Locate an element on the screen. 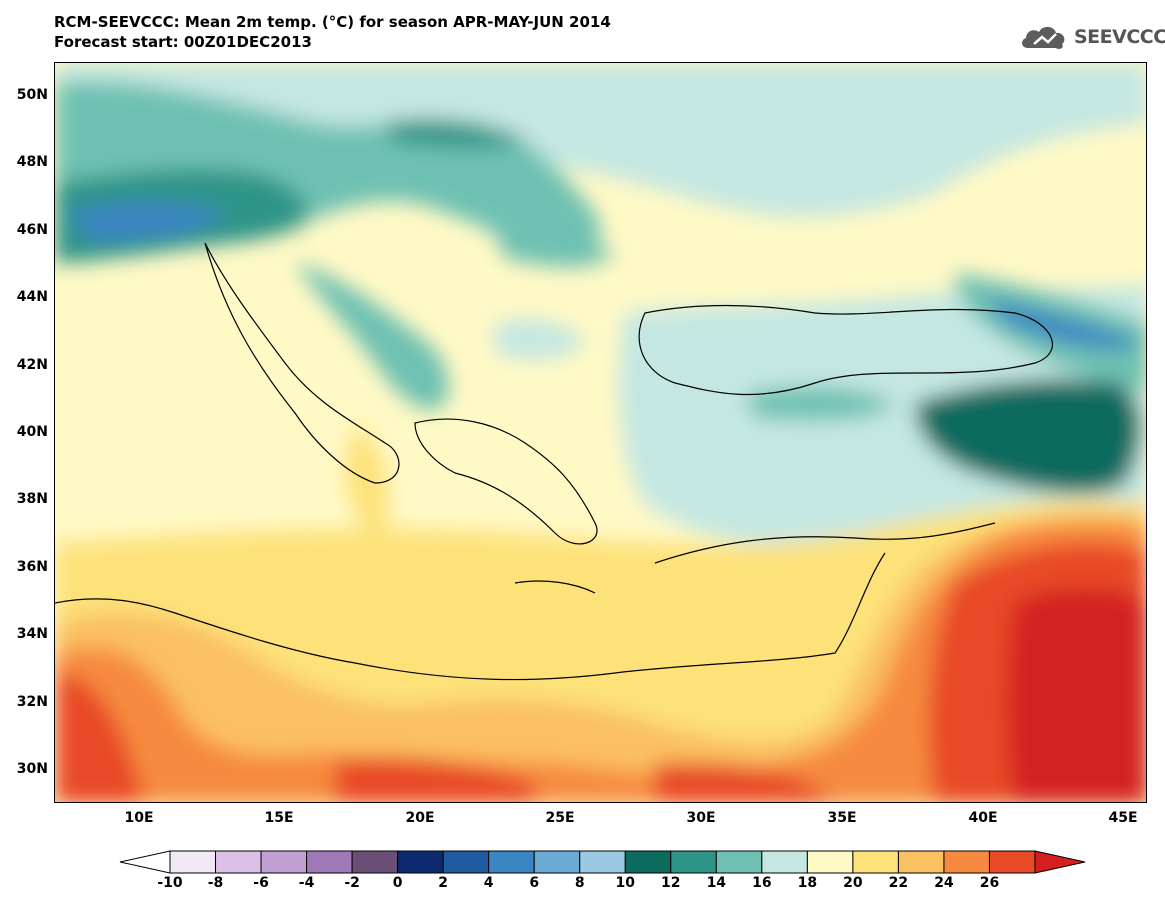 The height and width of the screenshot is (907, 1165). colorbar is located at coordinates (602, 862).